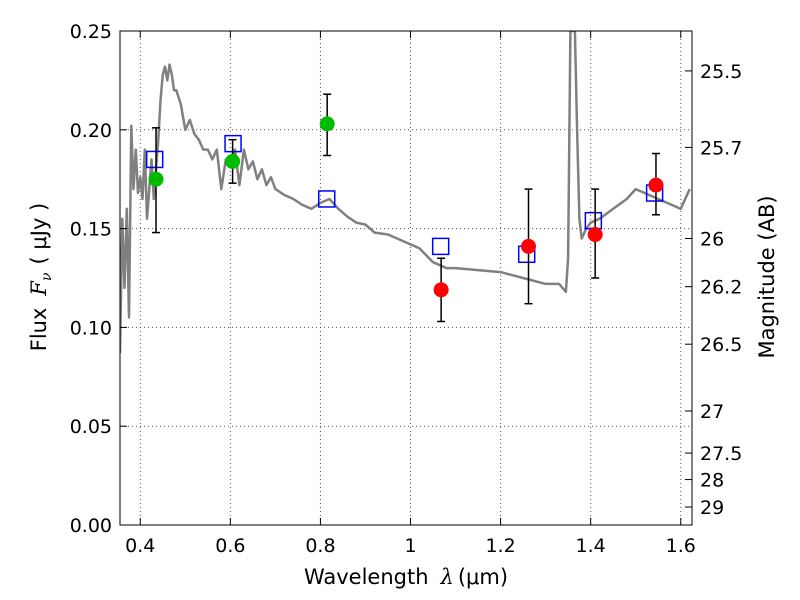 The image size is (800, 600). I want to click on x-axis-label: Wavelength λ (μm), so click(406, 577).